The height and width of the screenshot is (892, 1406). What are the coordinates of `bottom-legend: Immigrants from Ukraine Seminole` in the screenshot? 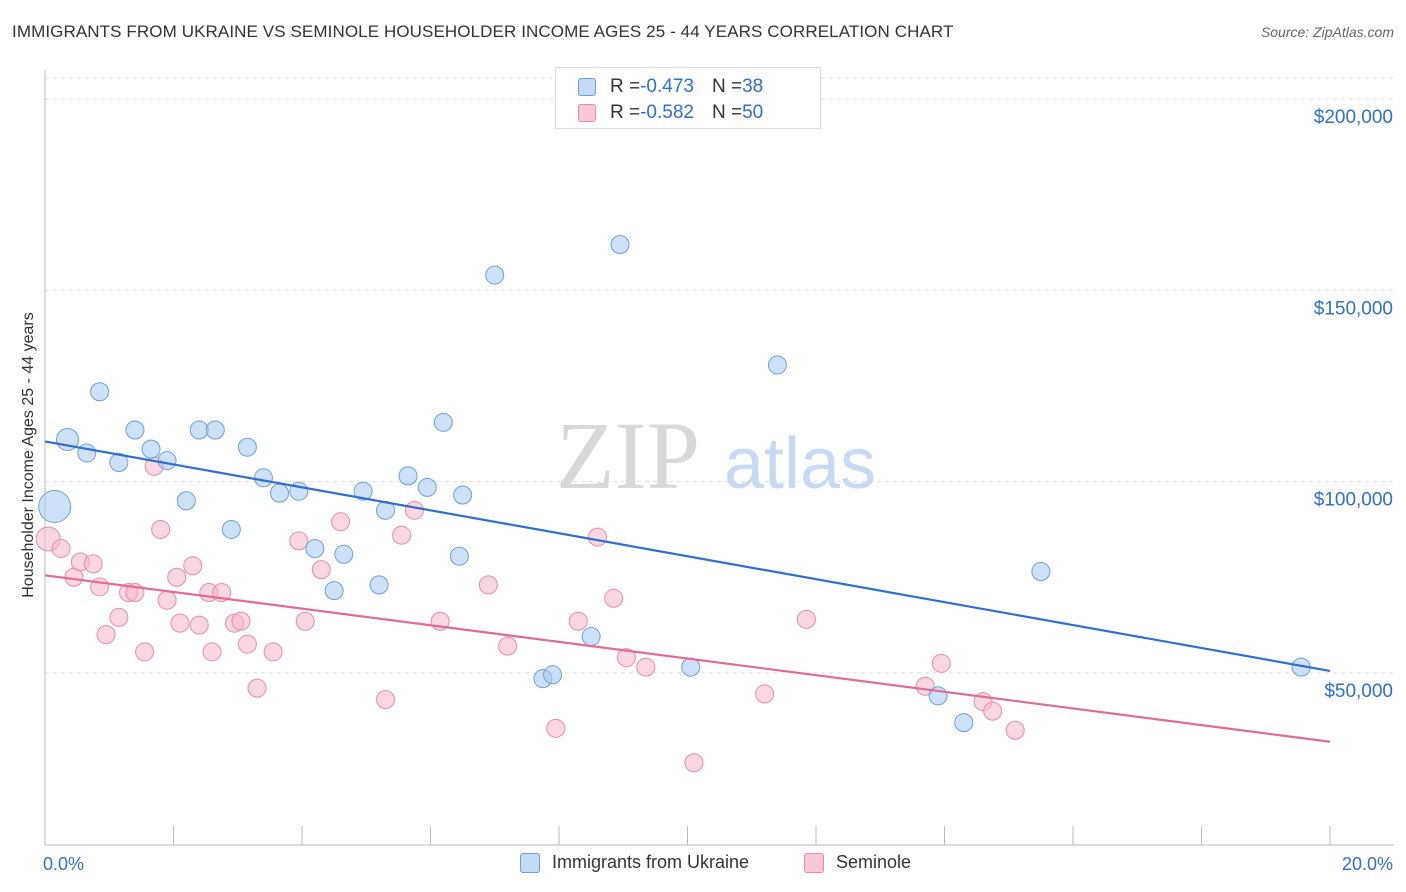 It's located at (703, 864).